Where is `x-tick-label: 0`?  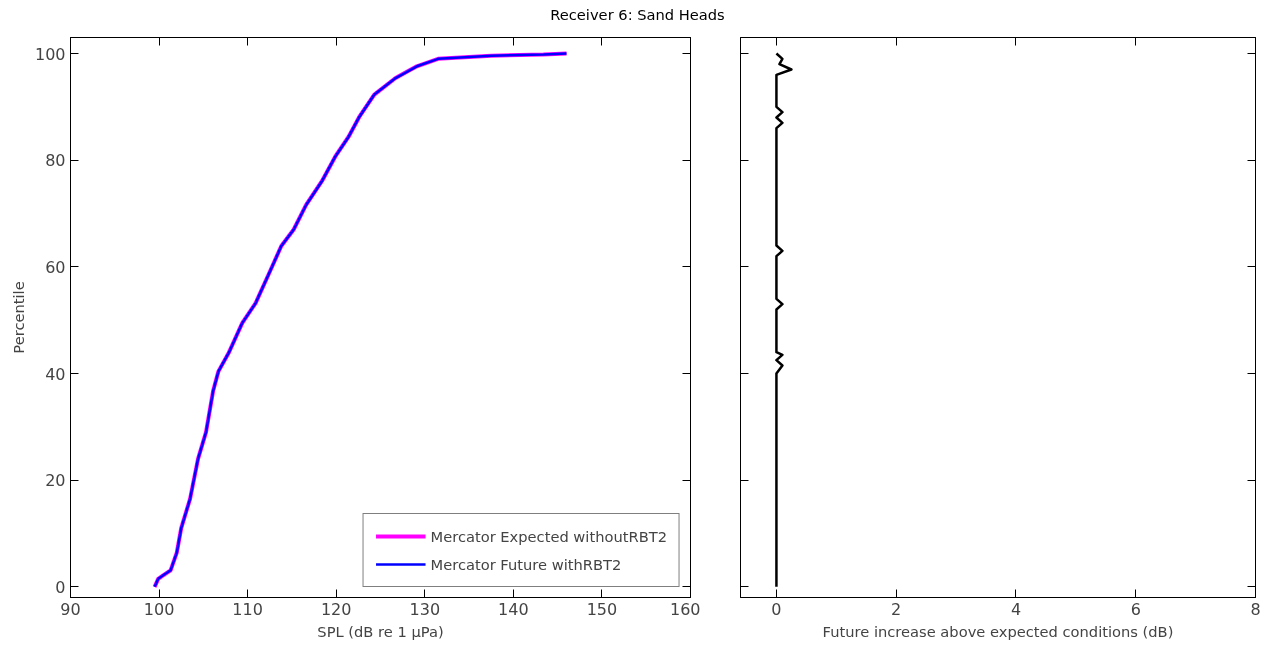 x-tick-label: 0 is located at coordinates (776, 609).